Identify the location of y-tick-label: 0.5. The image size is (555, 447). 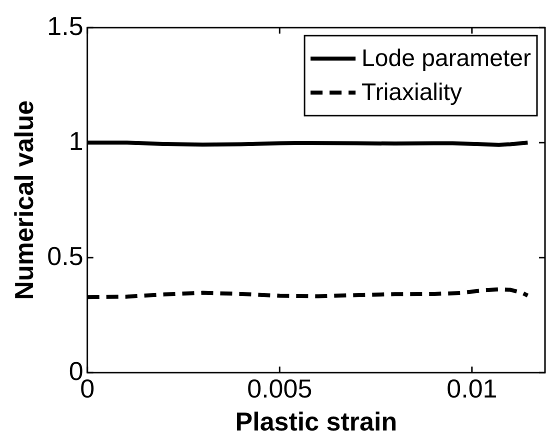
(65, 255).